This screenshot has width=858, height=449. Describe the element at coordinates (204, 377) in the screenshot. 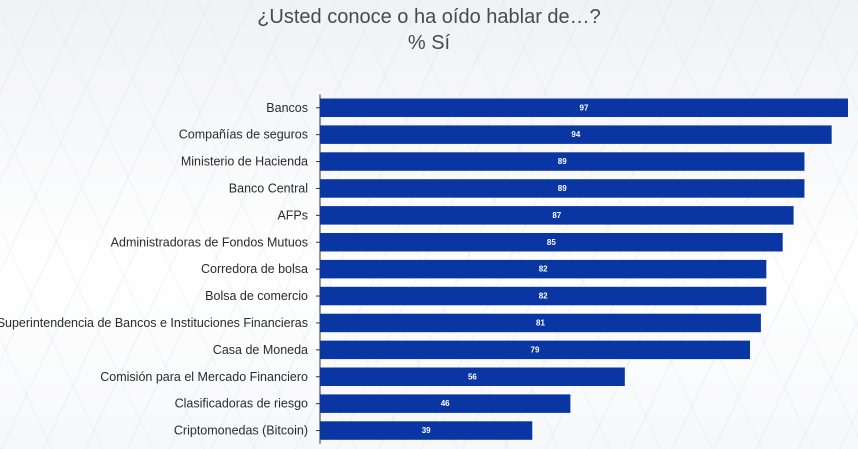

I see `category-label: Comisión para el Mercado Financiero` at that location.